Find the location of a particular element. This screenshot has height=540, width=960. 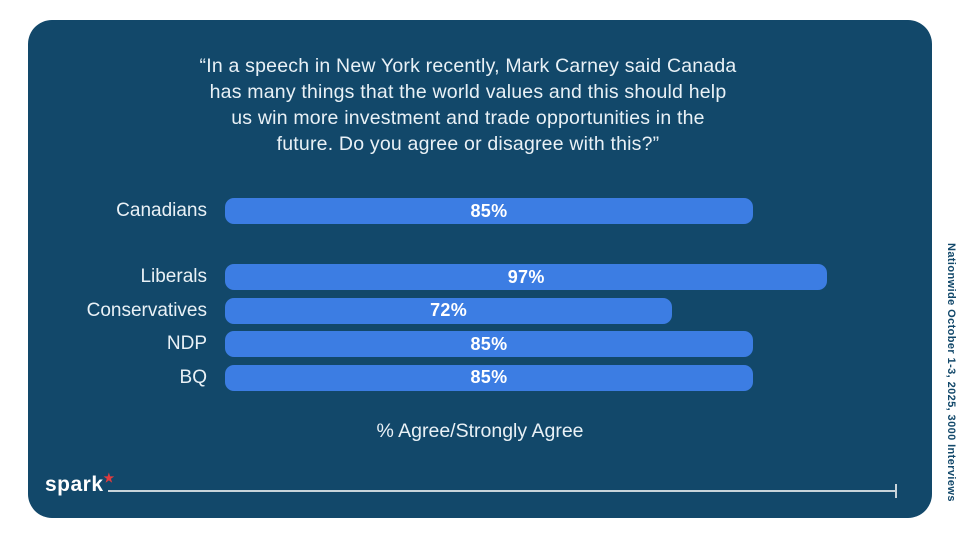

category-label: Conservatives is located at coordinates (146, 310).